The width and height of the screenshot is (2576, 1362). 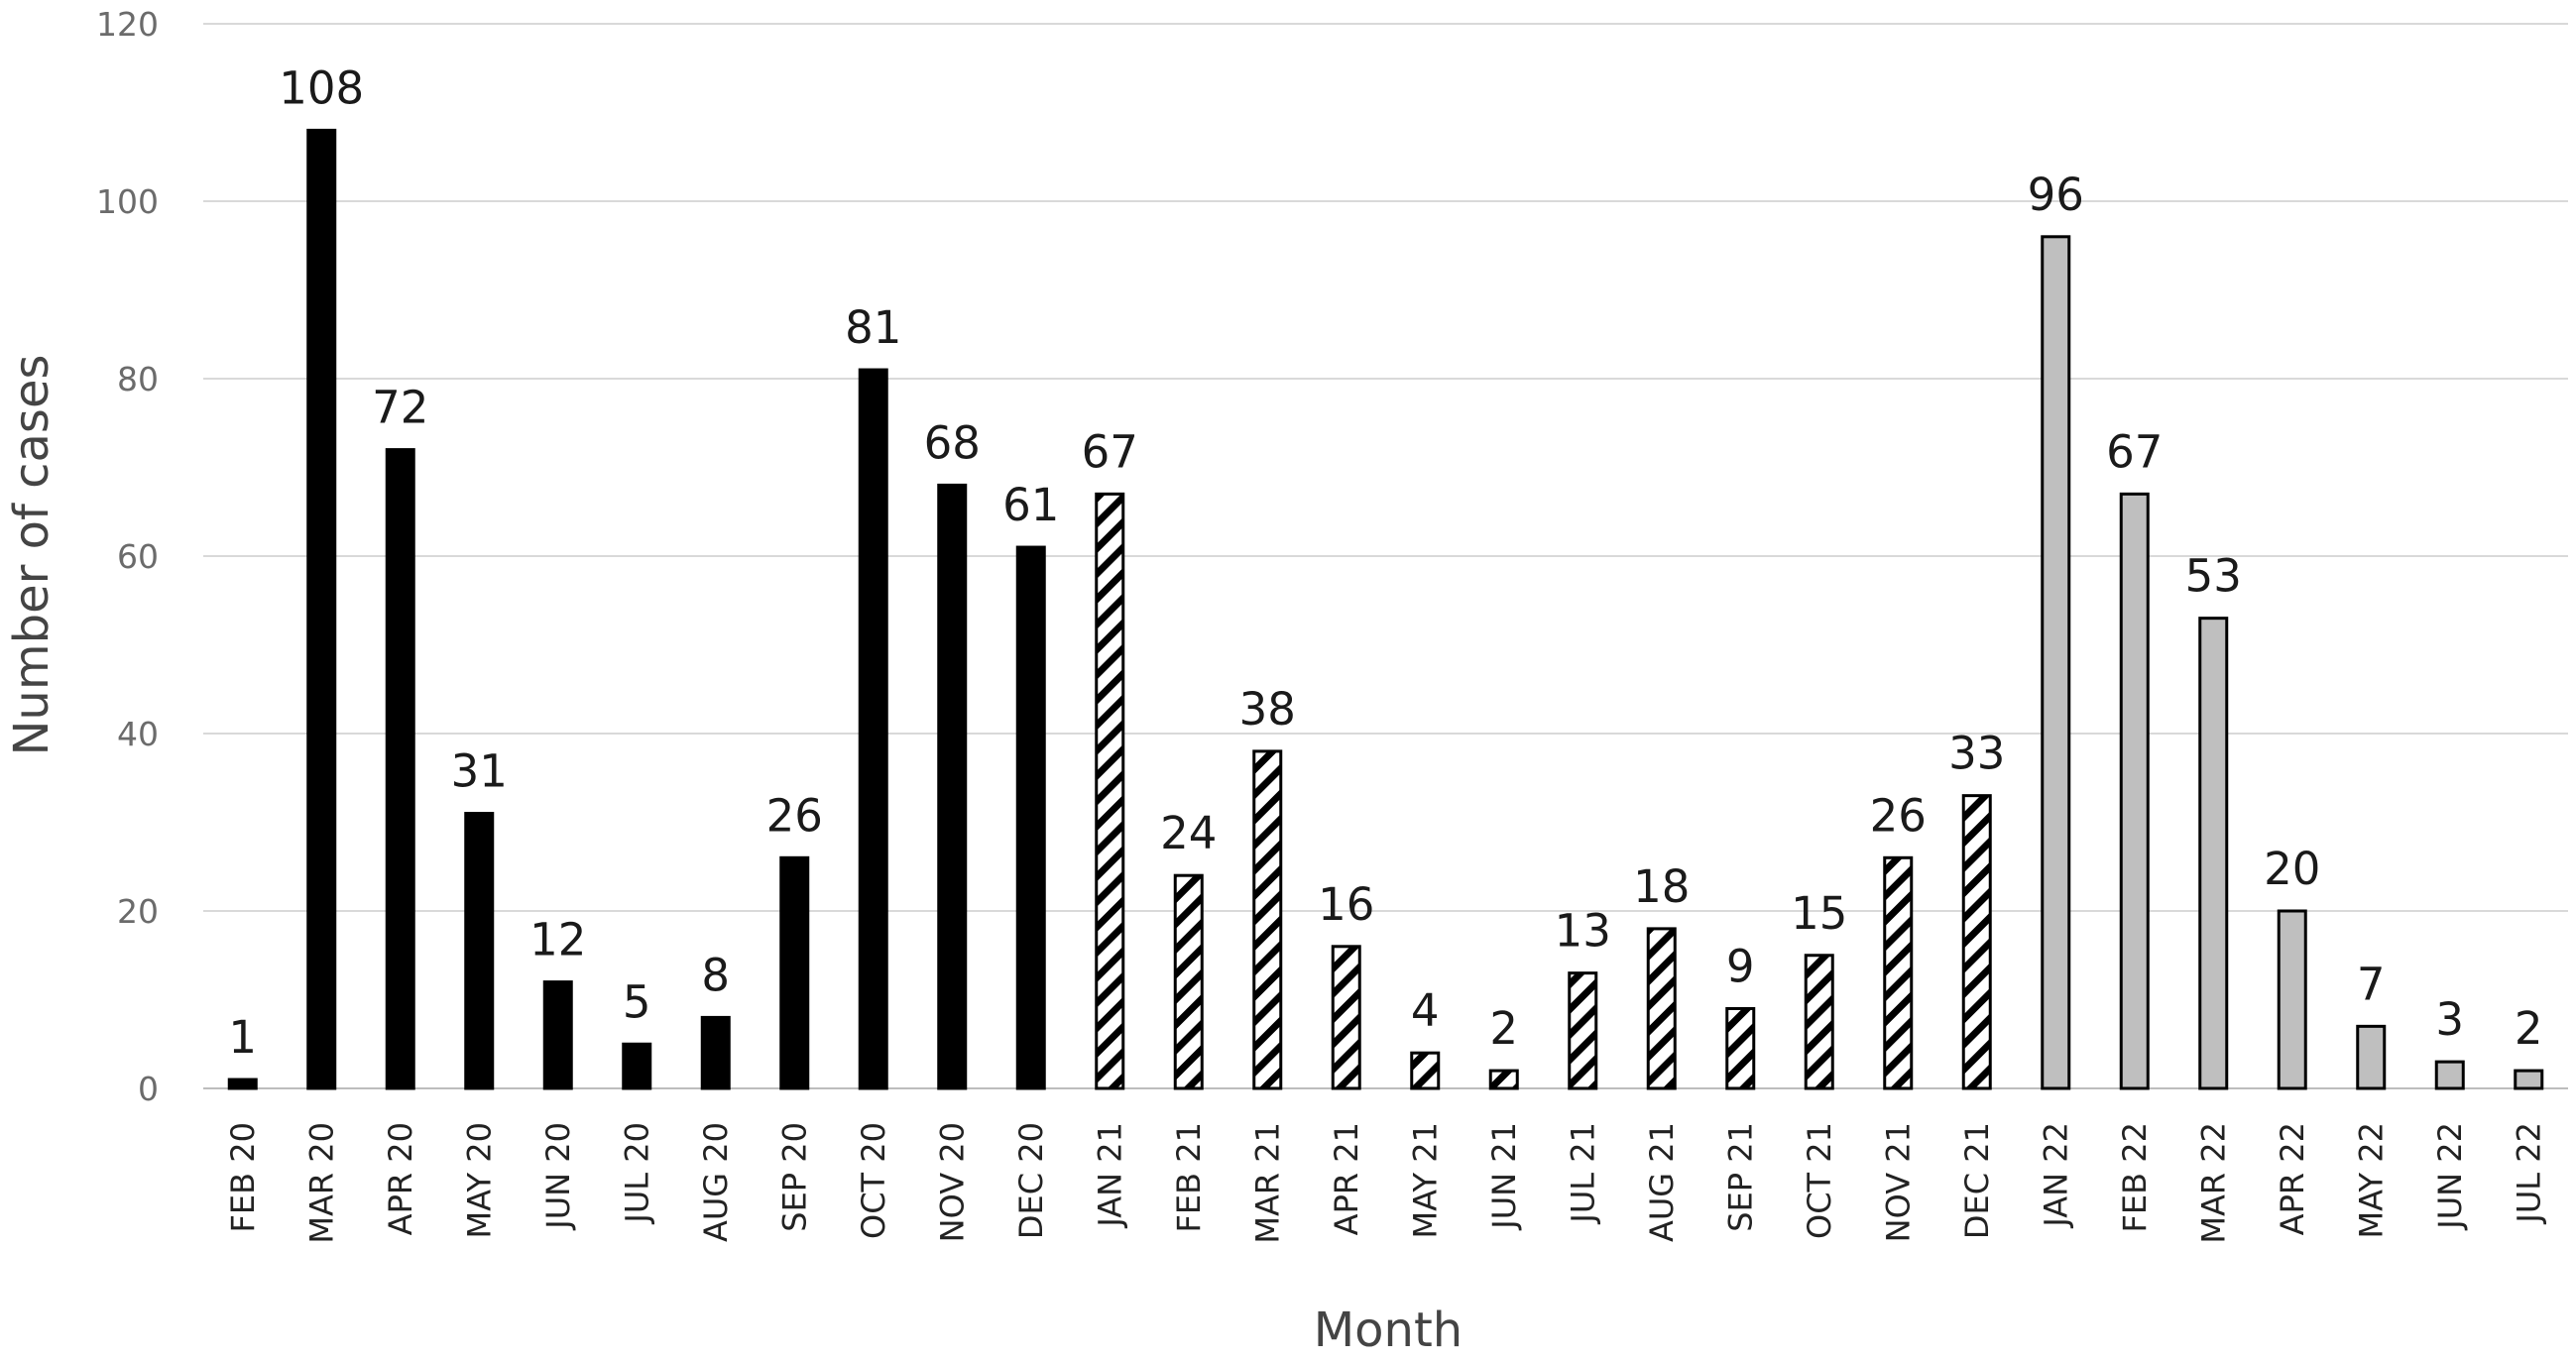 What do you see at coordinates (1388, 1330) in the screenshot?
I see `x-axis-title: Month` at bounding box center [1388, 1330].